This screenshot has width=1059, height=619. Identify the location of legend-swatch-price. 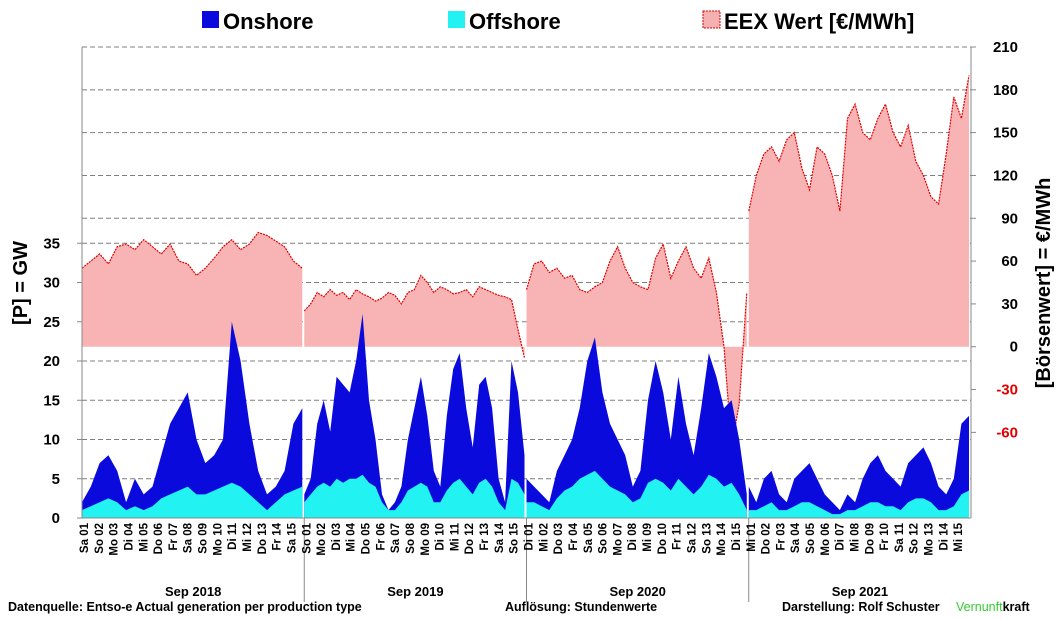
(711, 19).